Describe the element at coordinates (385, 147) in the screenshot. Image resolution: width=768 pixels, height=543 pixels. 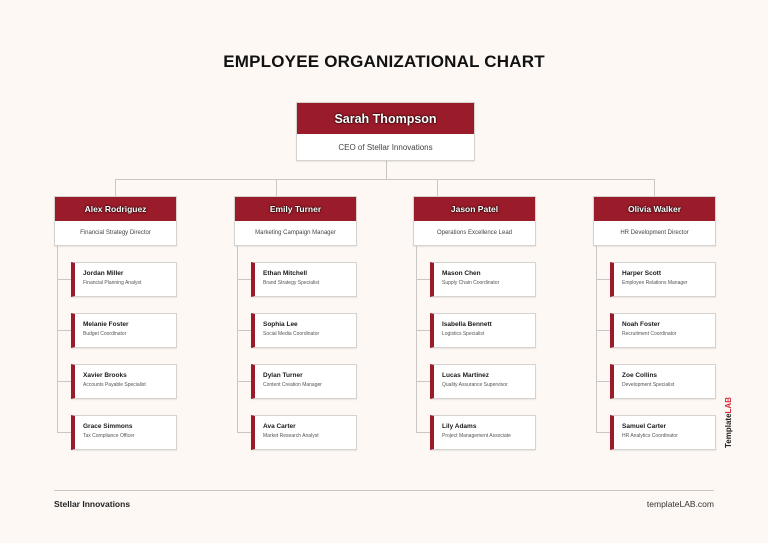
I see `ceo-role: CEO of Stellar Innovations` at that location.